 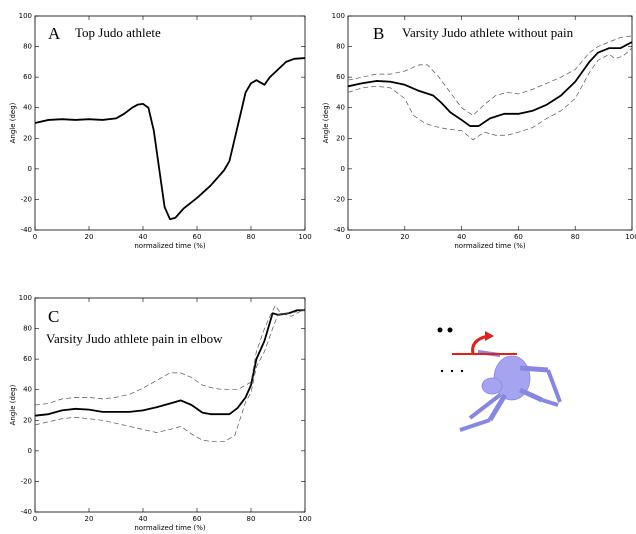 What do you see at coordinates (378, 33) in the screenshot?
I see `panel-letter: B` at bounding box center [378, 33].